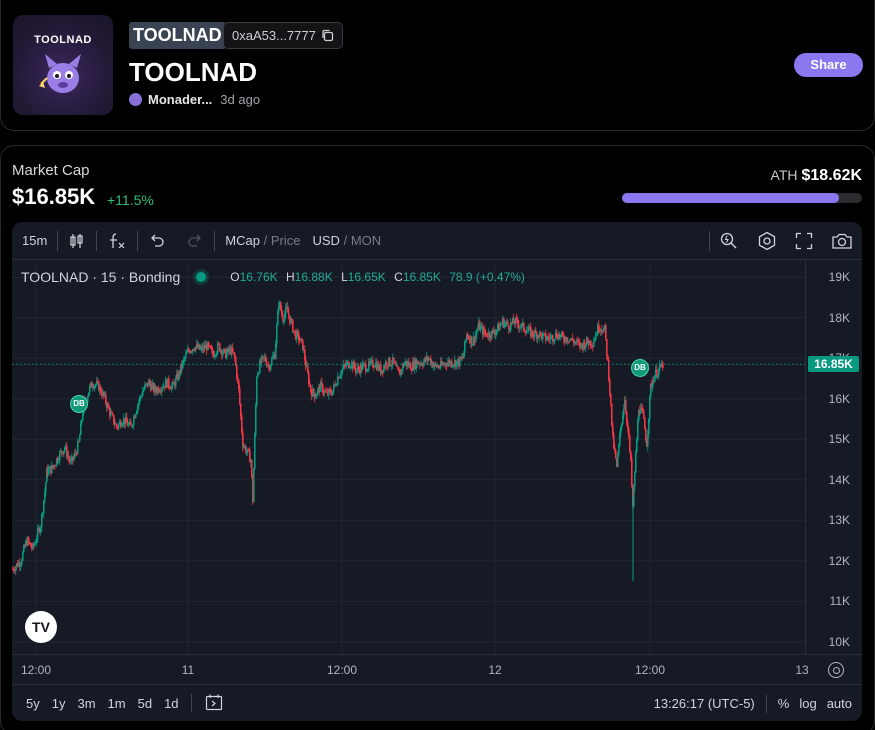 Image resolution: width=875 pixels, height=730 pixels. What do you see at coordinates (729, 241) in the screenshot?
I see `quick-search-button` at bounding box center [729, 241].